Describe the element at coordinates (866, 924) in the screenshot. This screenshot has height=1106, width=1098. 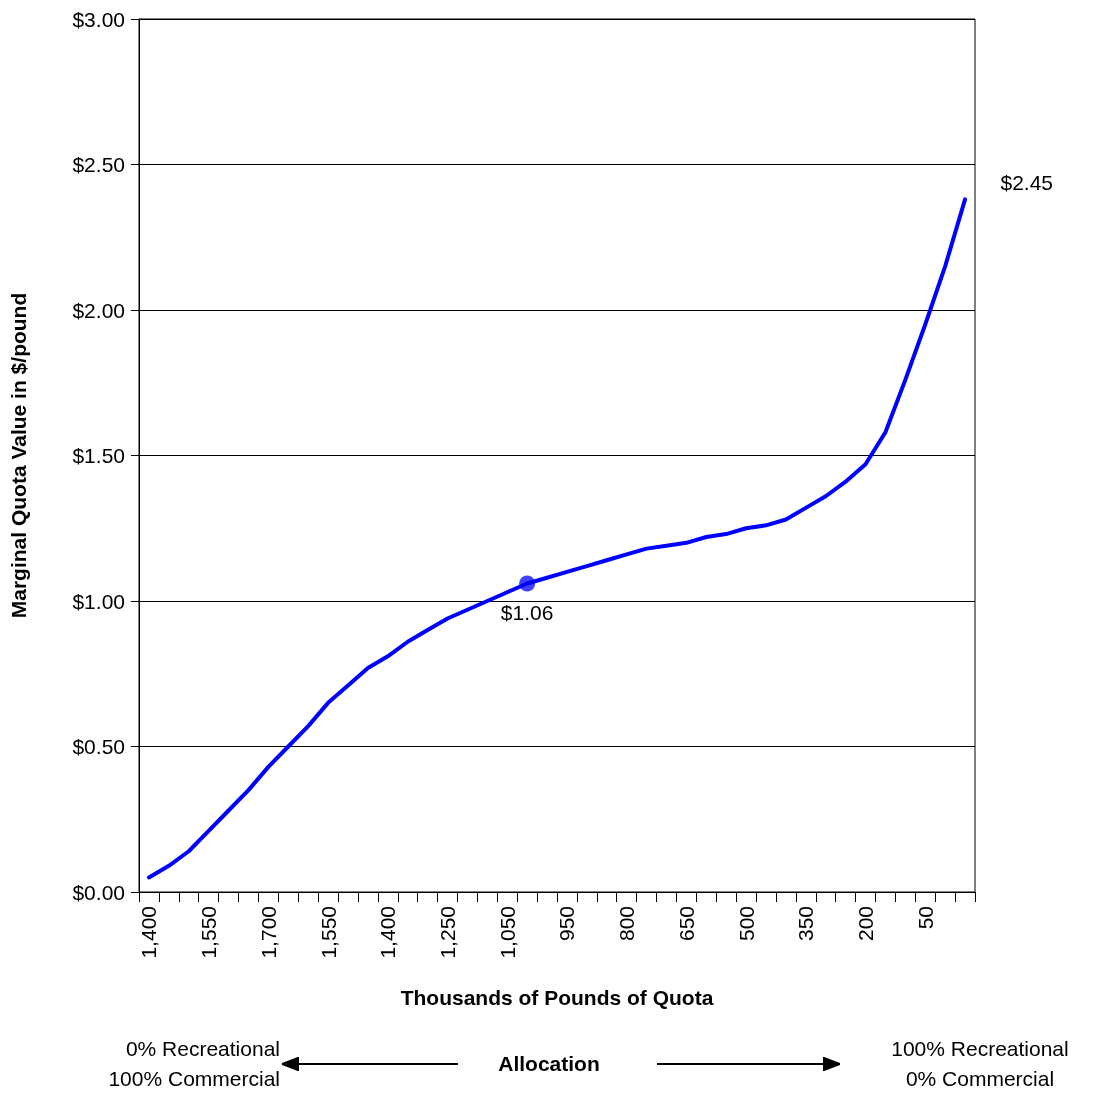
I see `x-tick-label: 200` at that location.